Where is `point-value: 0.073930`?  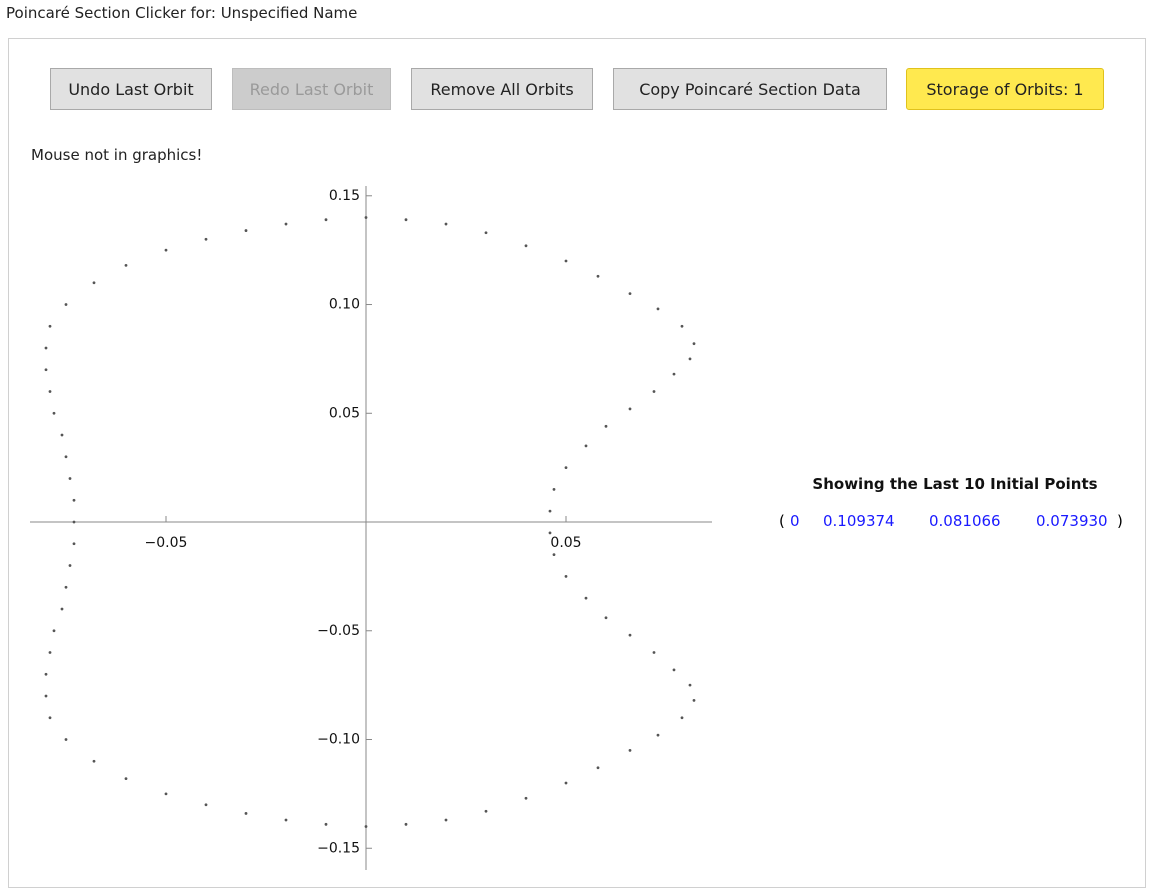 point-value: 0.073930 is located at coordinates (1072, 521).